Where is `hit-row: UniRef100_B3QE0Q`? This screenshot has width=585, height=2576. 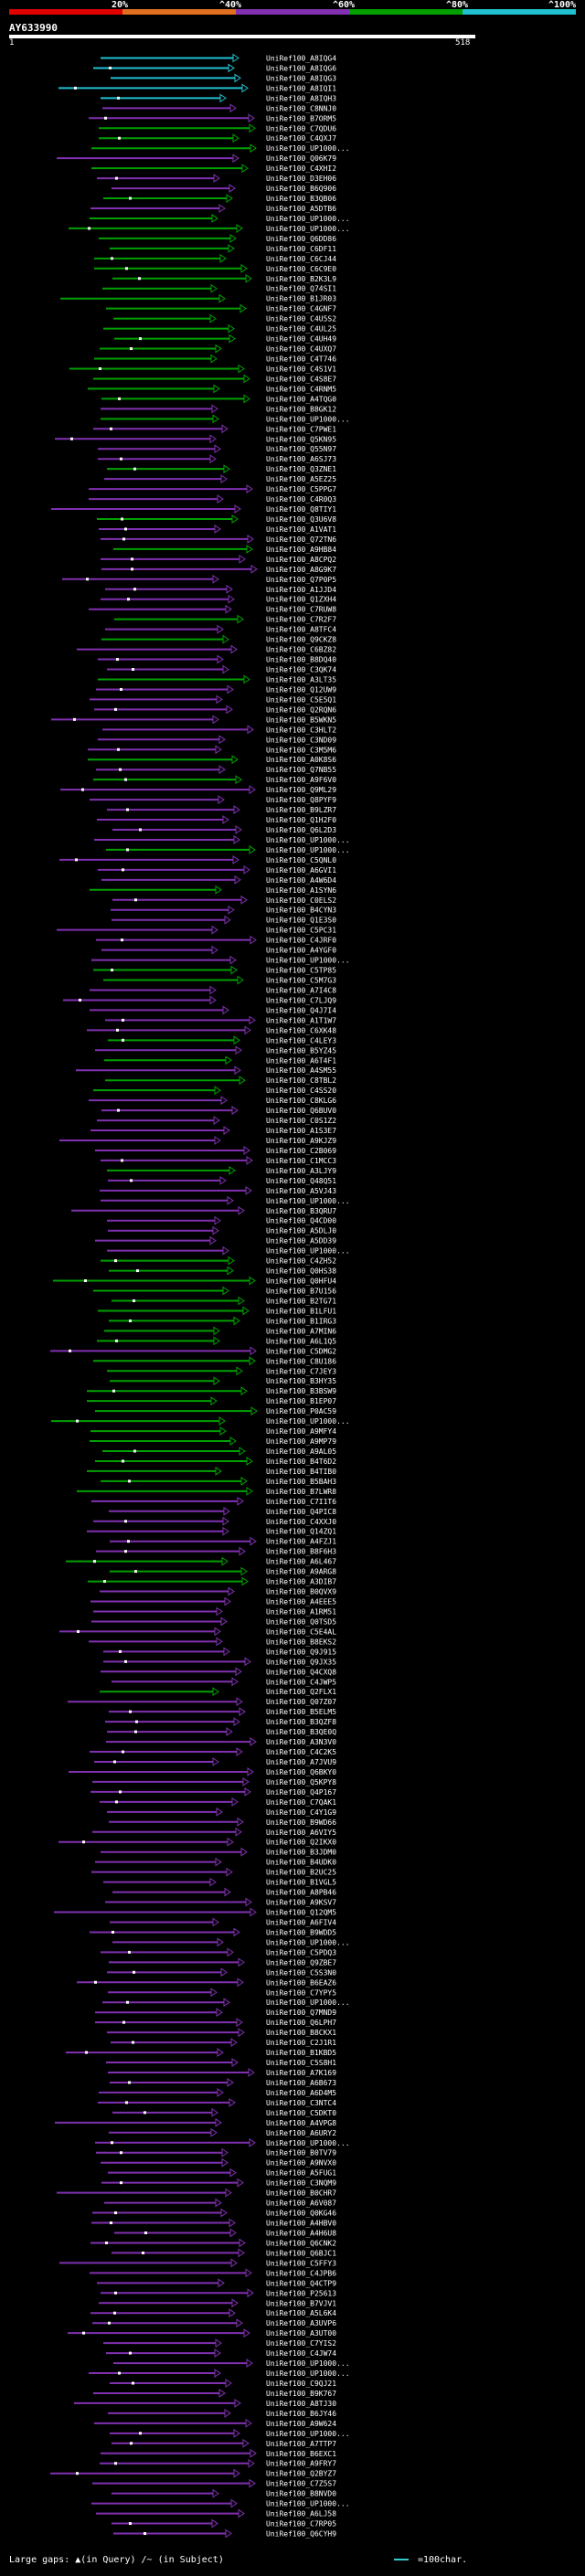 hit-row: UniRef100_B3QE0Q is located at coordinates (222, 1731).